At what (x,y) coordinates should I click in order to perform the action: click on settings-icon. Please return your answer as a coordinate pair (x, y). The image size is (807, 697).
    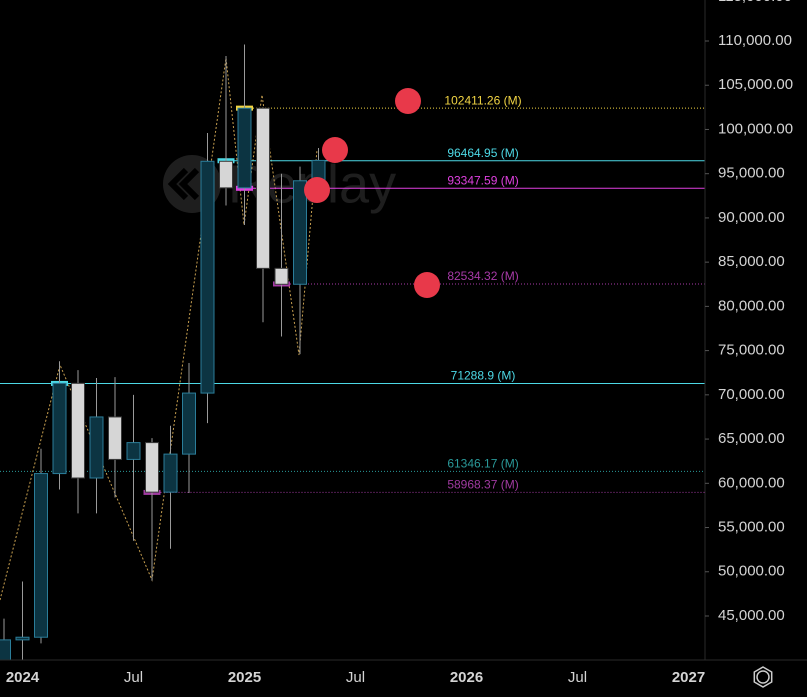
    Looking at the image, I should click on (763, 677).